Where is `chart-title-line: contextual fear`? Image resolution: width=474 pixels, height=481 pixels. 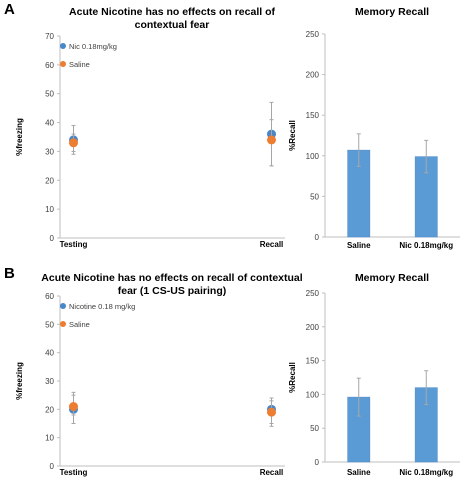 chart-title-line: contextual fear is located at coordinates (172, 25).